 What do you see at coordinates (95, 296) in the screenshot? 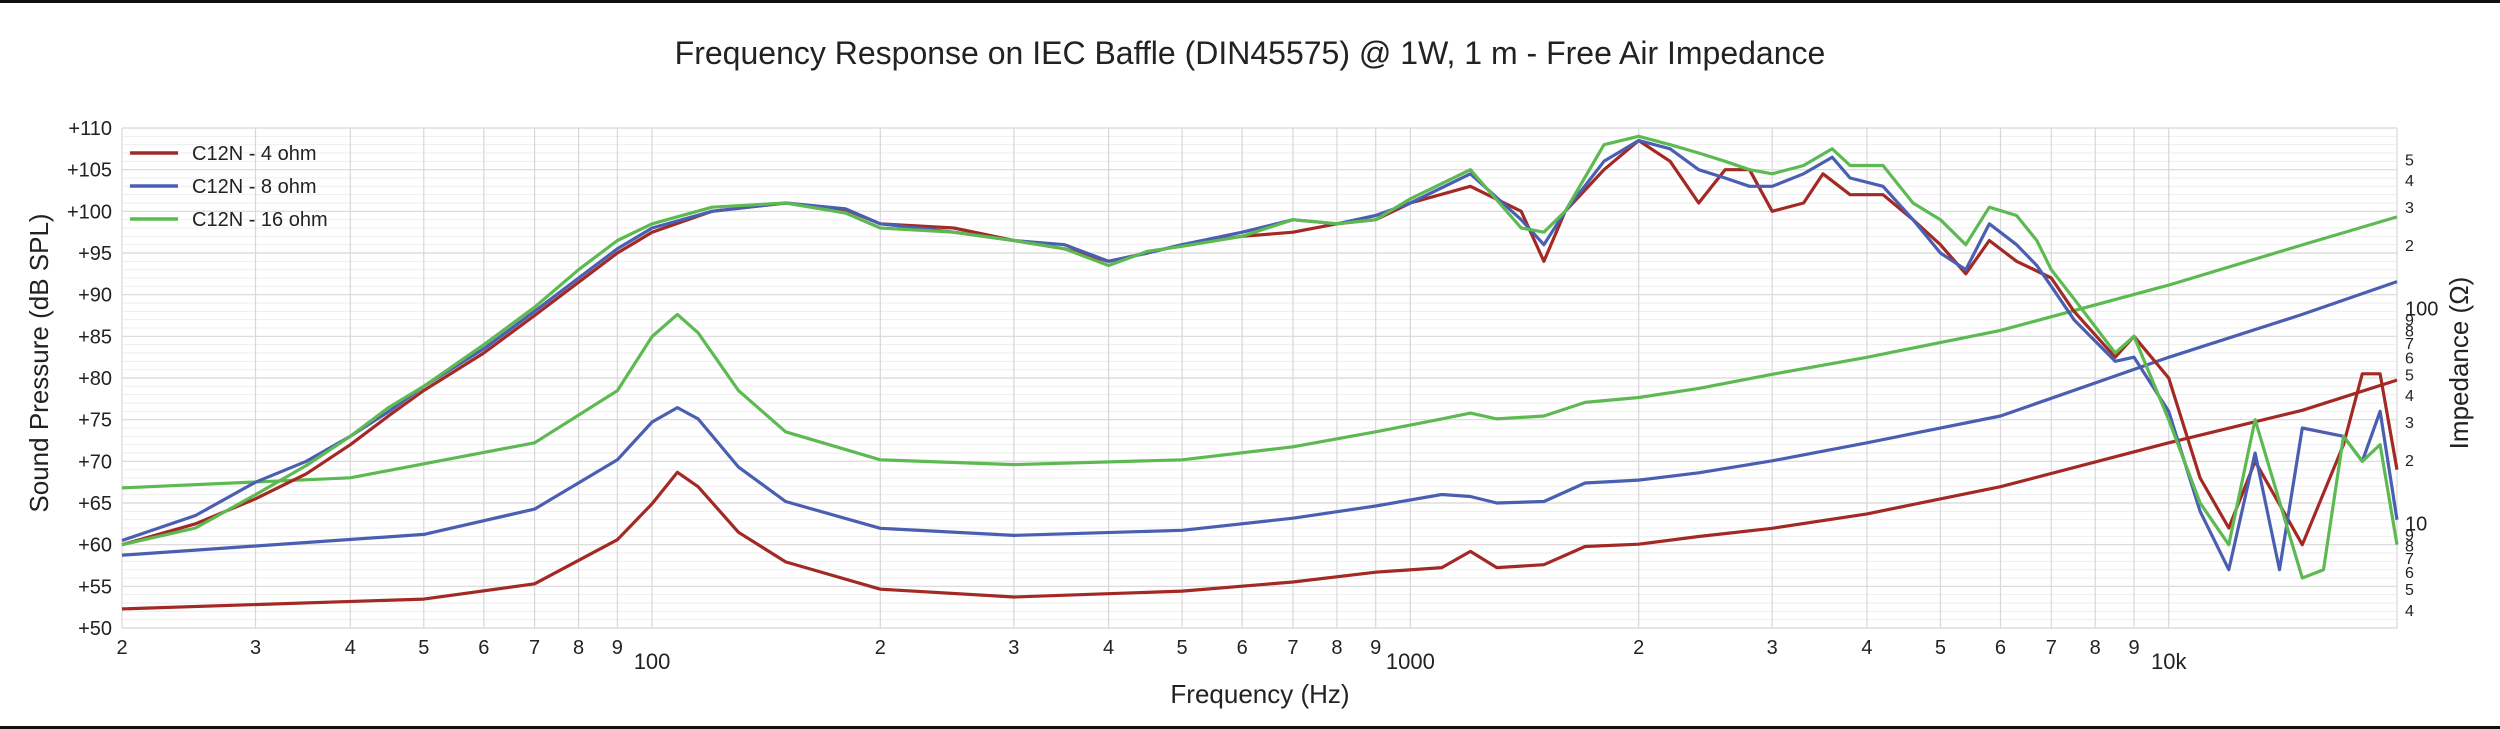
I see `y-tick-label: +90` at bounding box center [95, 296].